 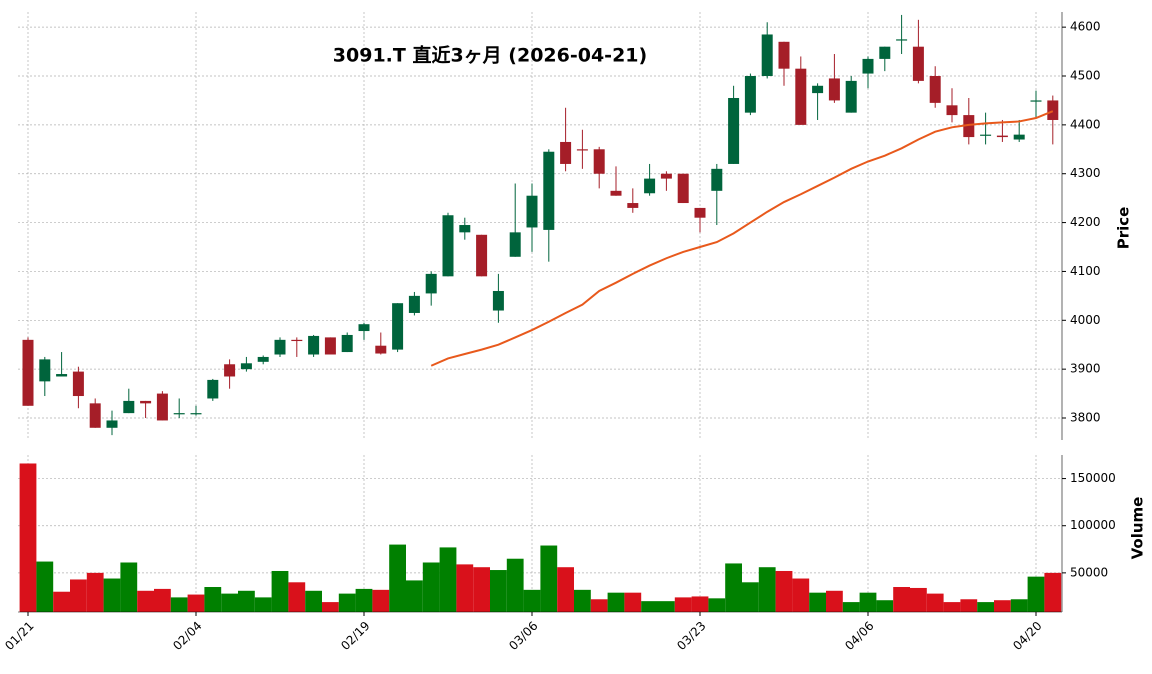 I want to click on y-tick-label: 3900, so click(x=1085, y=369).